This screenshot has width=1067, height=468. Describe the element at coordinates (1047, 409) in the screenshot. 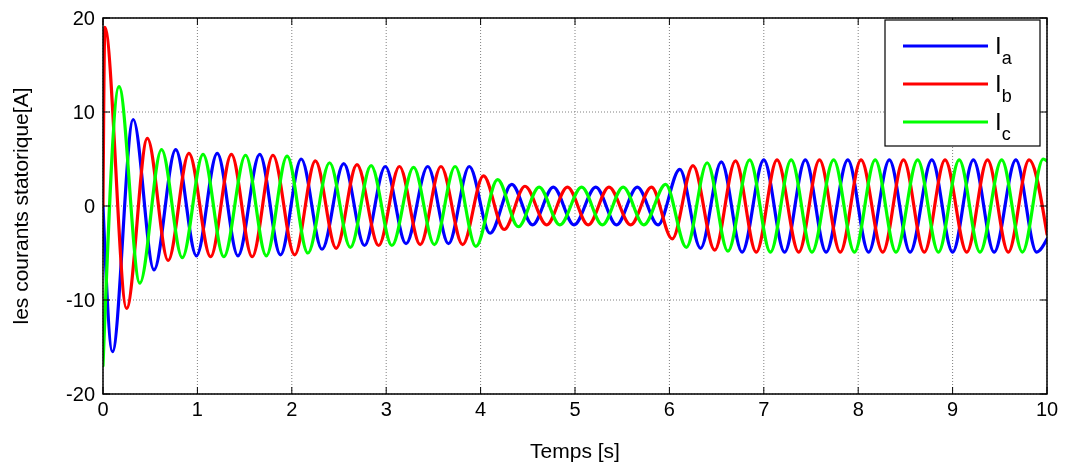

I see `x-tick-label: 10` at that location.